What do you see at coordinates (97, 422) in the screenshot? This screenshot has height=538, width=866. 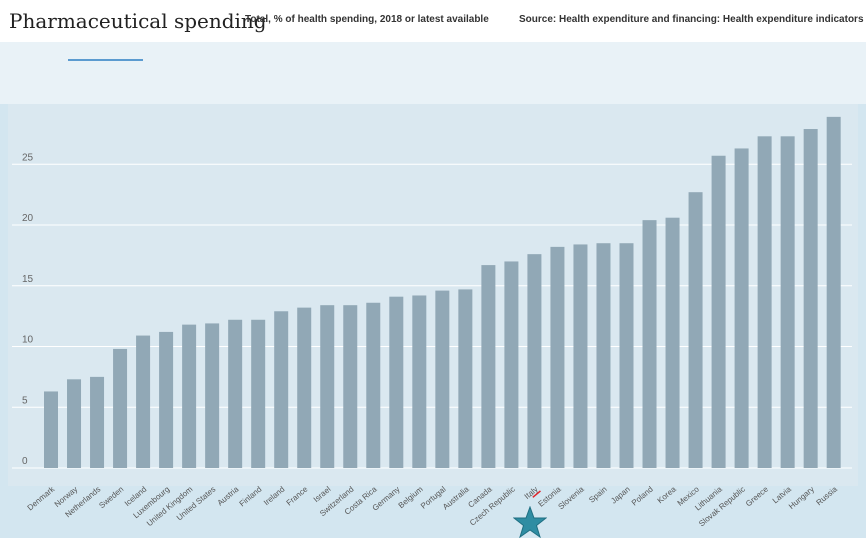 I see `bar-netherlands` at bounding box center [97, 422].